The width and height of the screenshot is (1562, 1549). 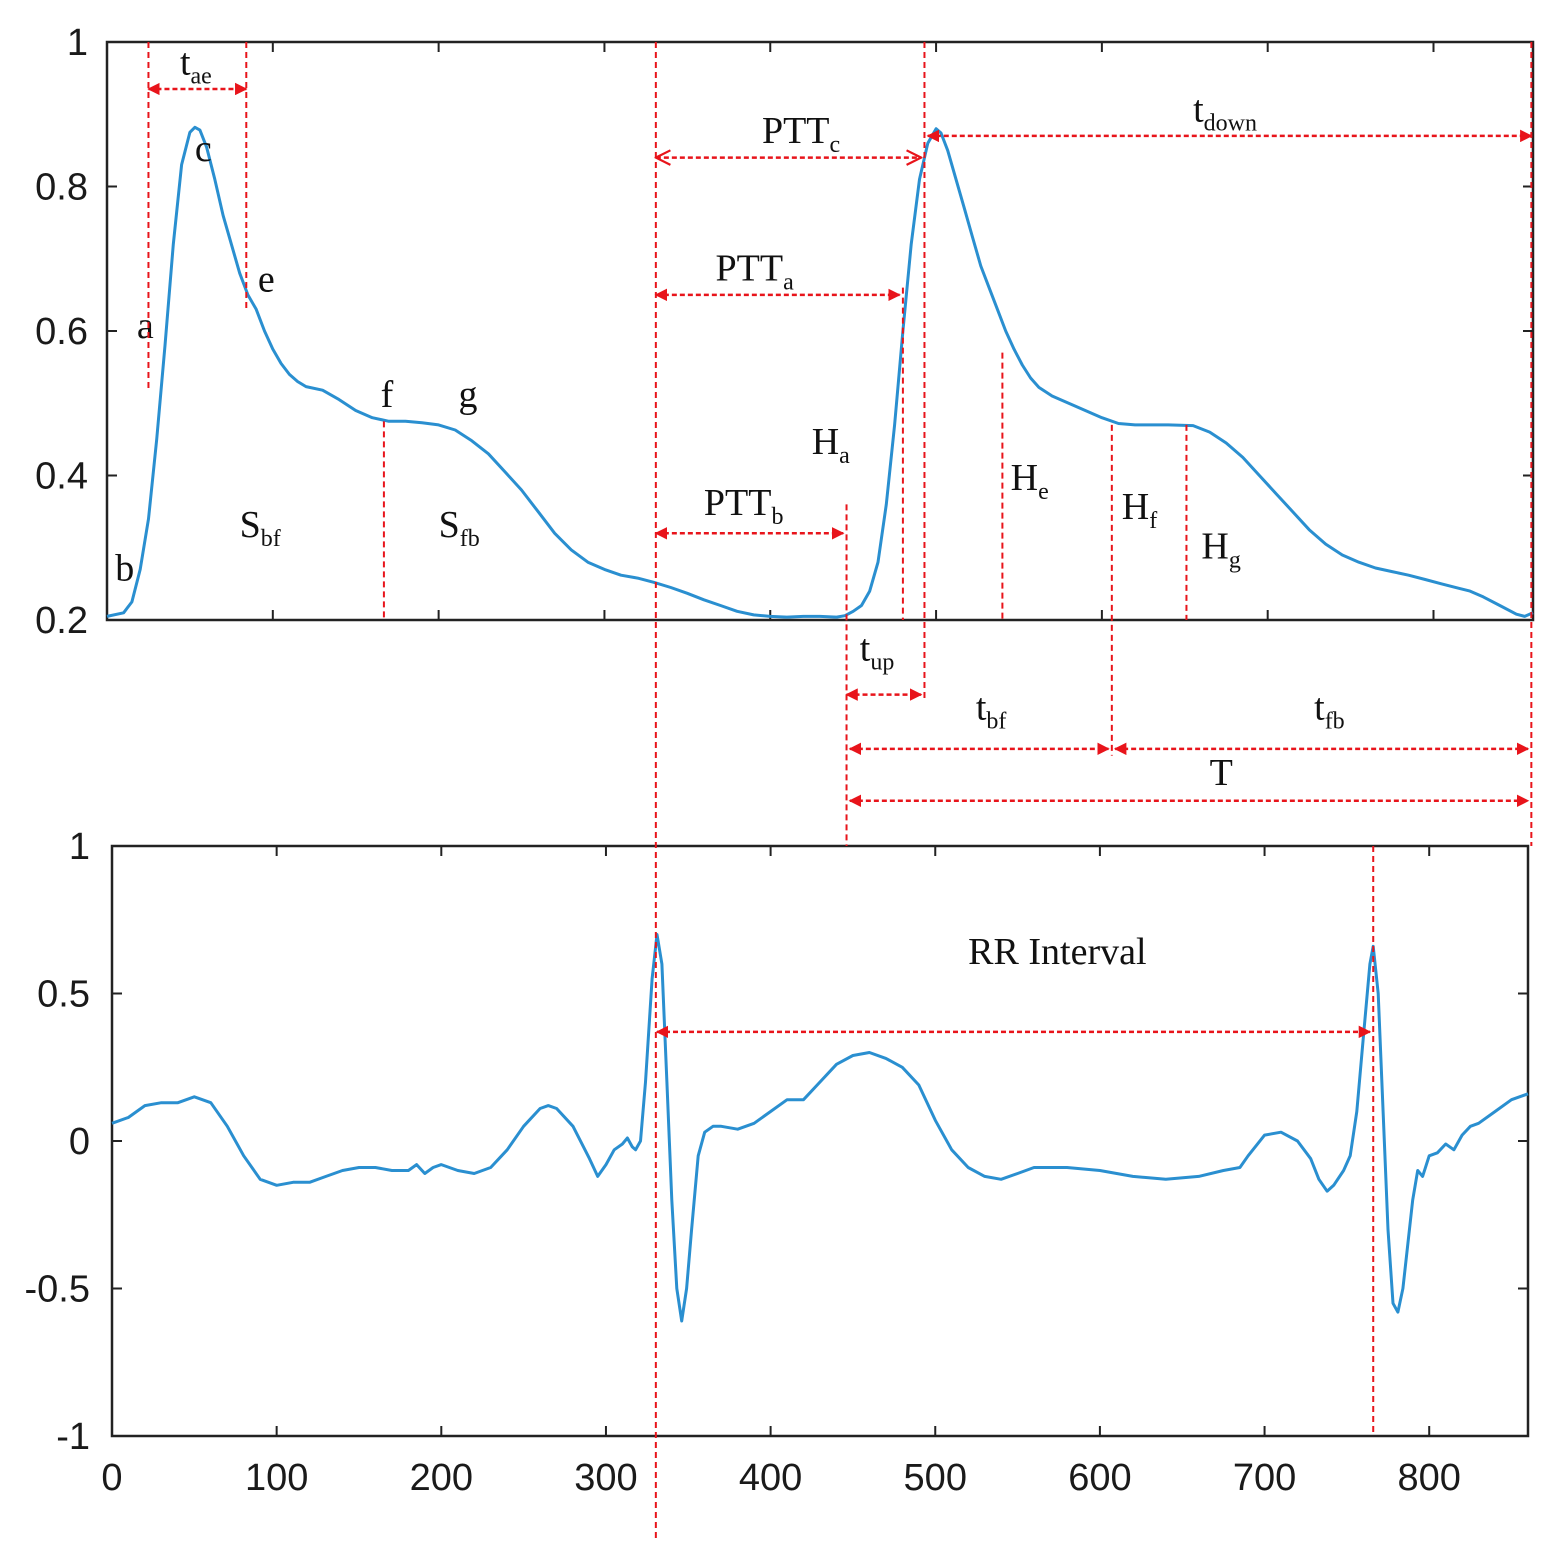 What do you see at coordinates (882, 663) in the screenshot?
I see `interval-label-sub: up` at bounding box center [882, 663].